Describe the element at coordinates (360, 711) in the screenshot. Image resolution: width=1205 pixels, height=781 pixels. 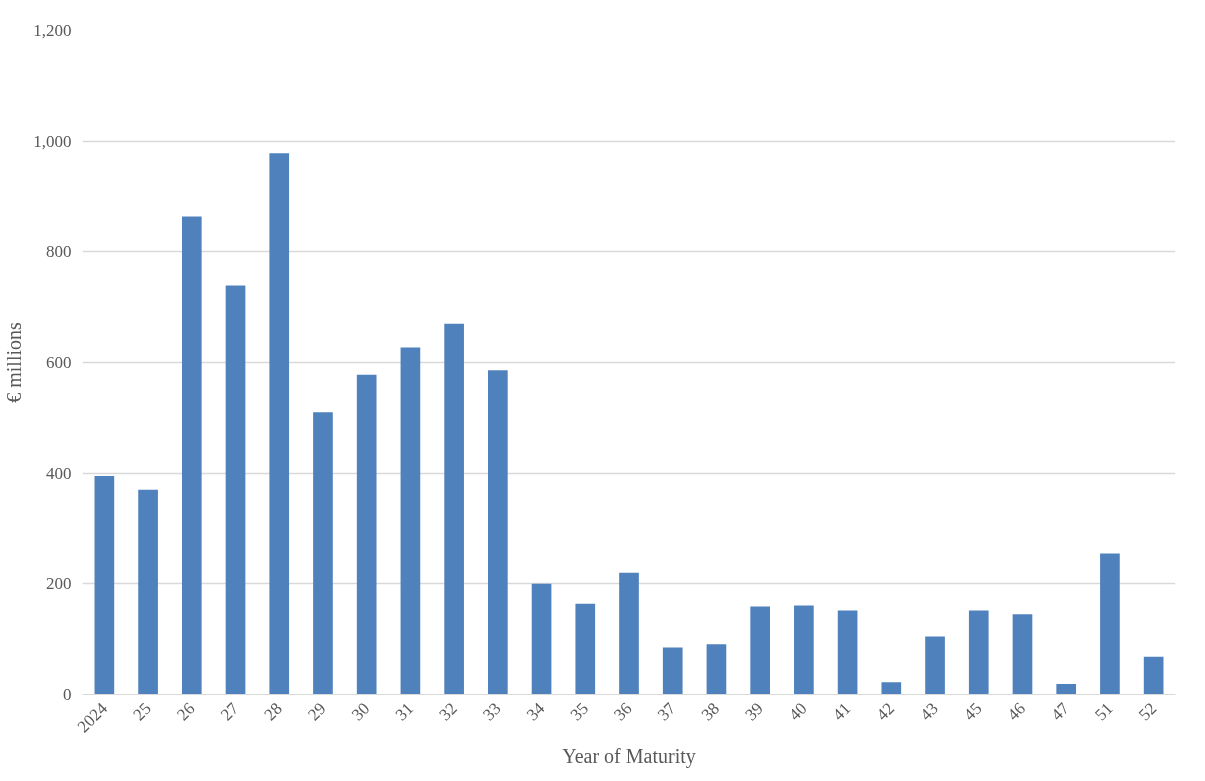
I see `x-tick-label: 30` at that location.